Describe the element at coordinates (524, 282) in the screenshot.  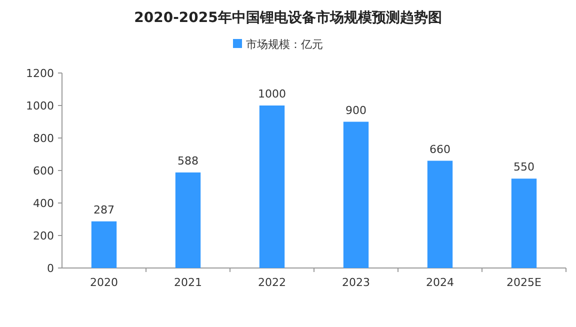
I see `x-tick-label: 2025E` at that location.